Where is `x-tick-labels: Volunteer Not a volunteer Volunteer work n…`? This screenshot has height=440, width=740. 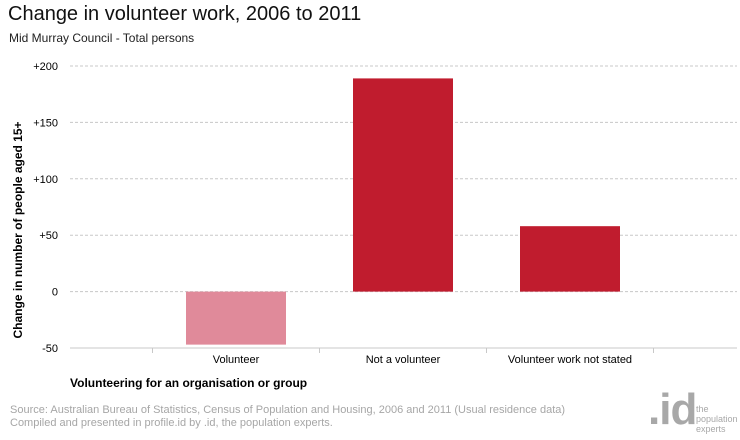
x-tick-labels: Volunteer Not a volunteer Volunteer work n… is located at coordinates (403, 357).